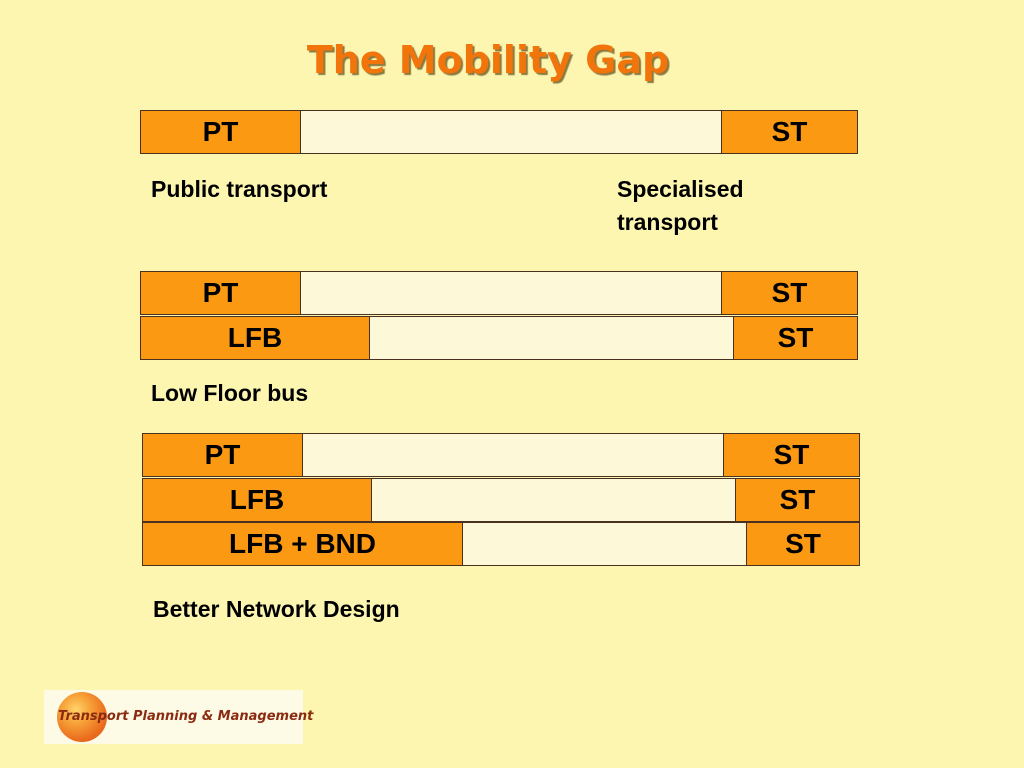 The height and width of the screenshot is (768, 1024). I want to click on lfb-bnd-segment: LFB + BND, so click(302, 544).